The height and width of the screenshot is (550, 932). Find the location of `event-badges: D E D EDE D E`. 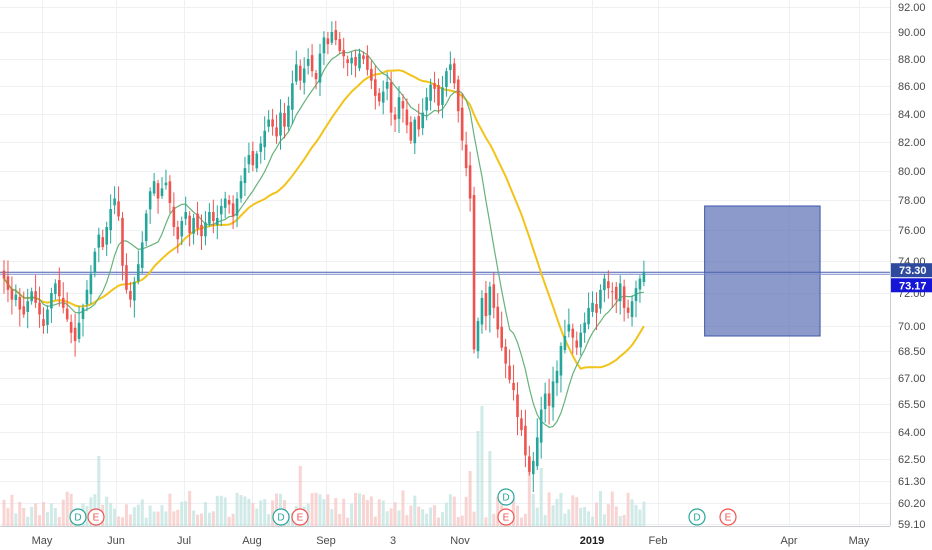

event-badges: D E D EDE D E is located at coordinates (403, 507).